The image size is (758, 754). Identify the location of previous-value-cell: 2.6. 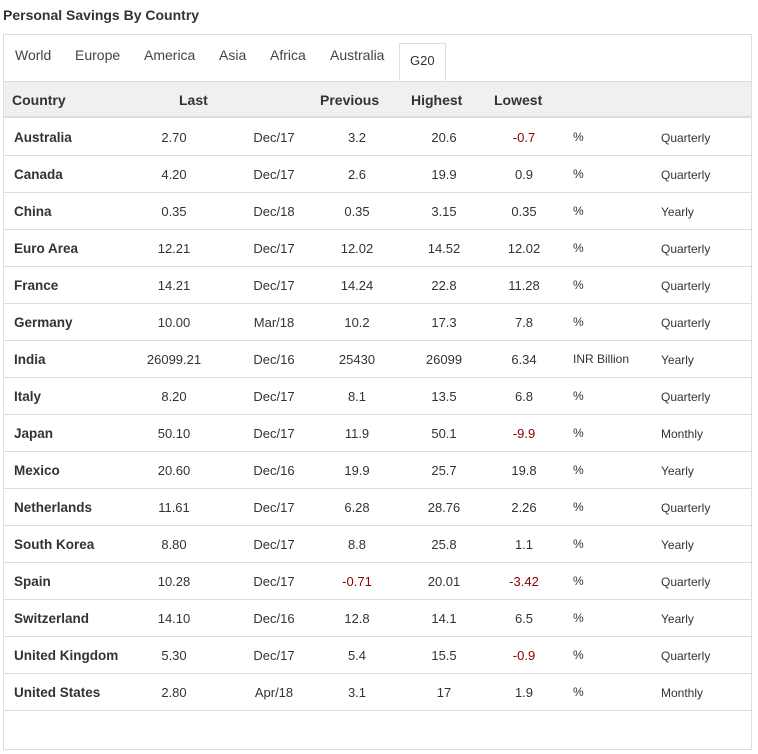
(357, 174).